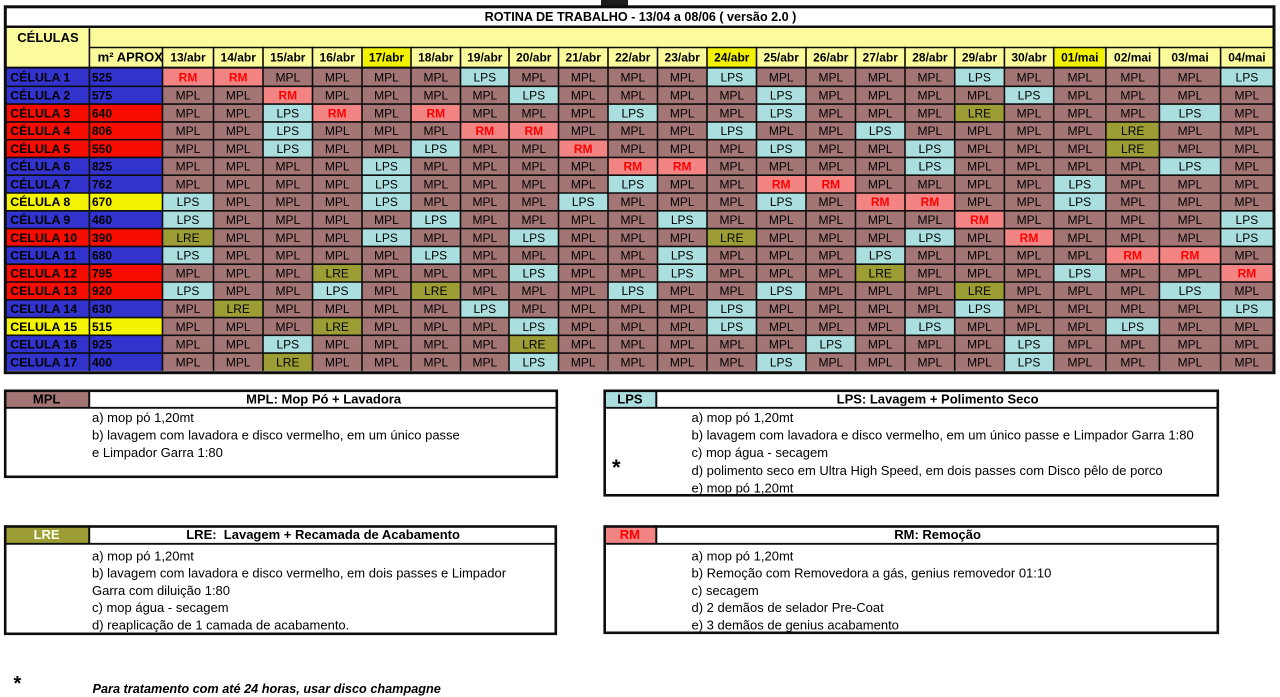  I want to click on svg-text: CÉLULA 2, so click(40, 95).